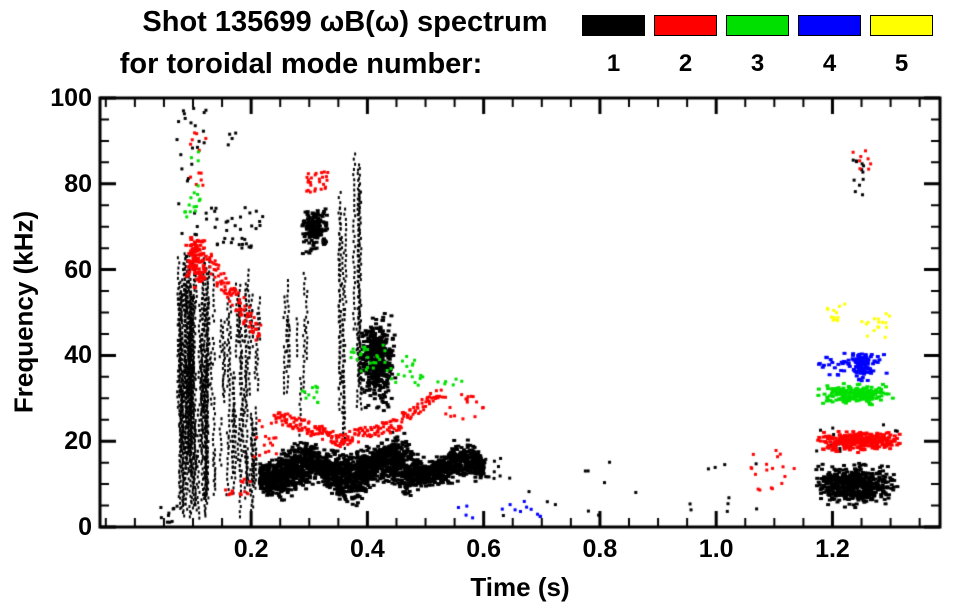 The height and width of the screenshot is (615, 963). What do you see at coordinates (484, 549) in the screenshot?
I see `x-tick-label: 0.6` at bounding box center [484, 549].